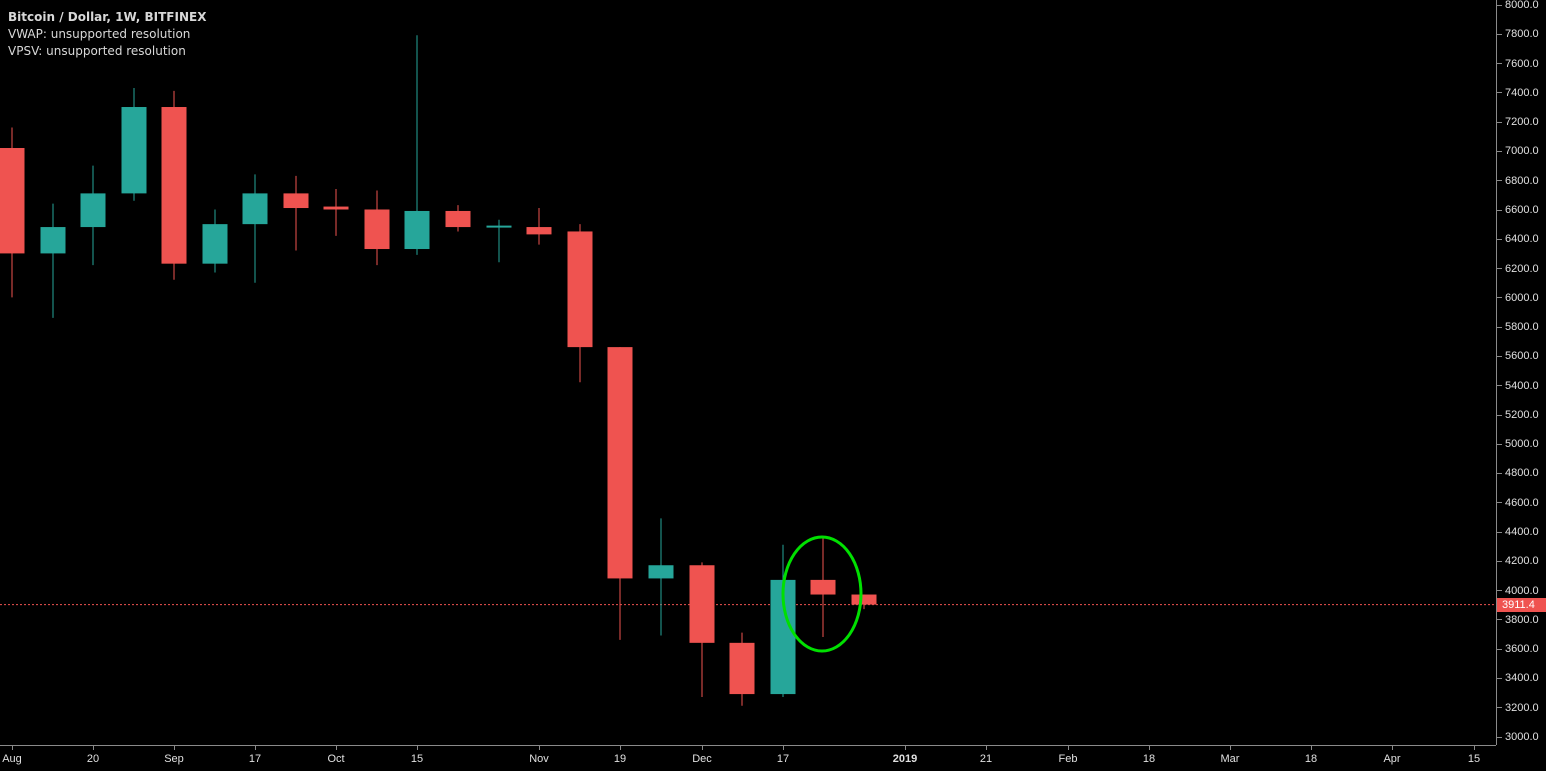 This screenshot has width=1546, height=771. What do you see at coordinates (255, 759) in the screenshot?
I see `time-tick-label: 17` at bounding box center [255, 759].